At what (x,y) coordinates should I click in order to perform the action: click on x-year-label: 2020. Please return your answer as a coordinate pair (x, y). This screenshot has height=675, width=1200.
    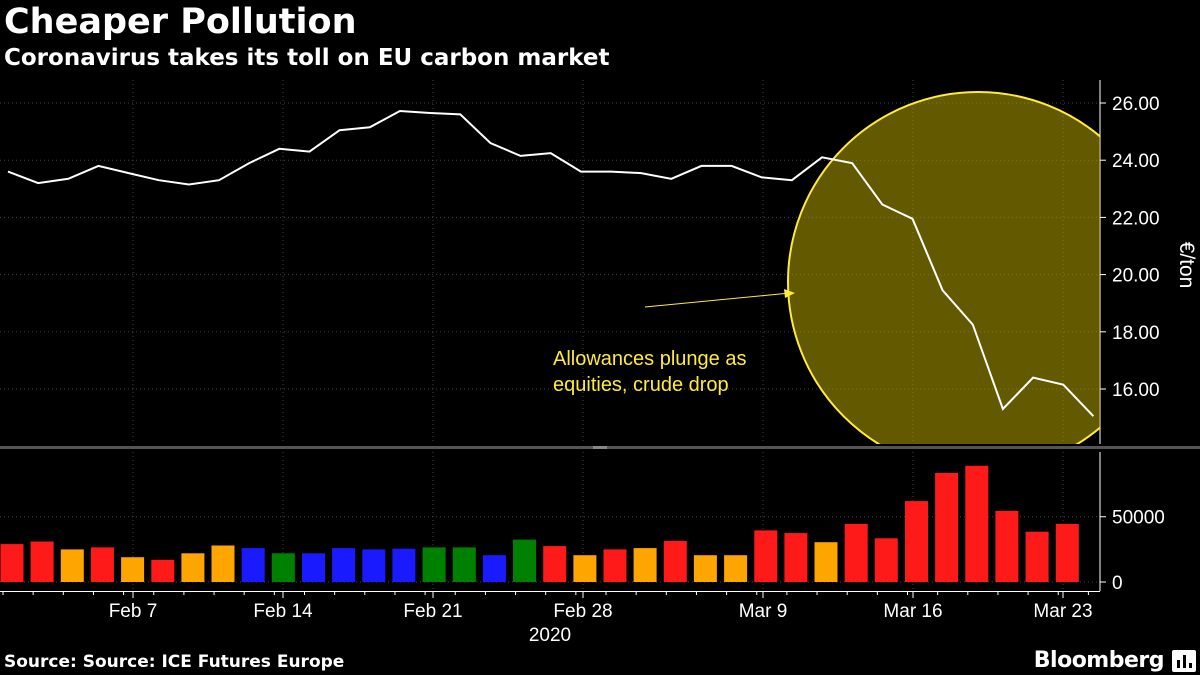
    Looking at the image, I should click on (550, 635).